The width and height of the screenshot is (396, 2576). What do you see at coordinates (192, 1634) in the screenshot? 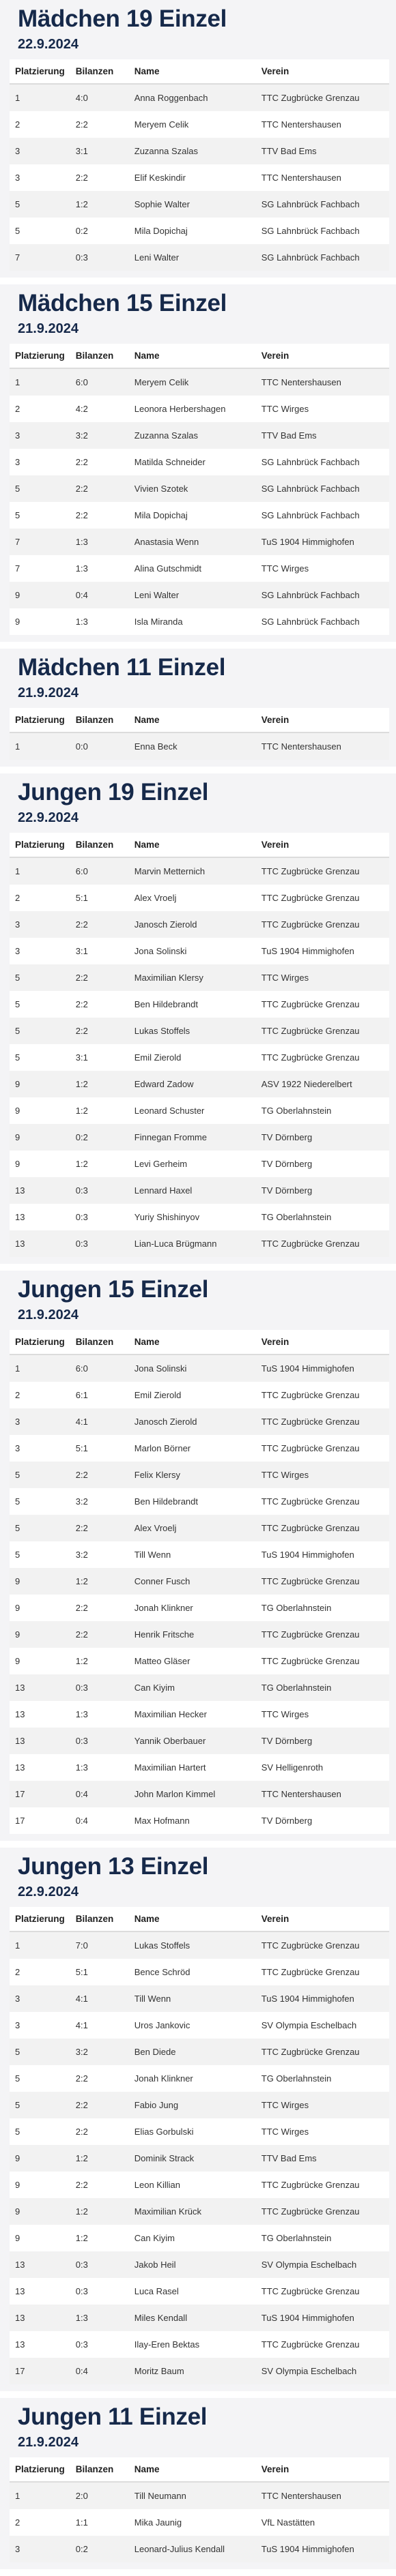
I see `player-name-cell: Henrik Fritsche` at bounding box center [192, 1634].